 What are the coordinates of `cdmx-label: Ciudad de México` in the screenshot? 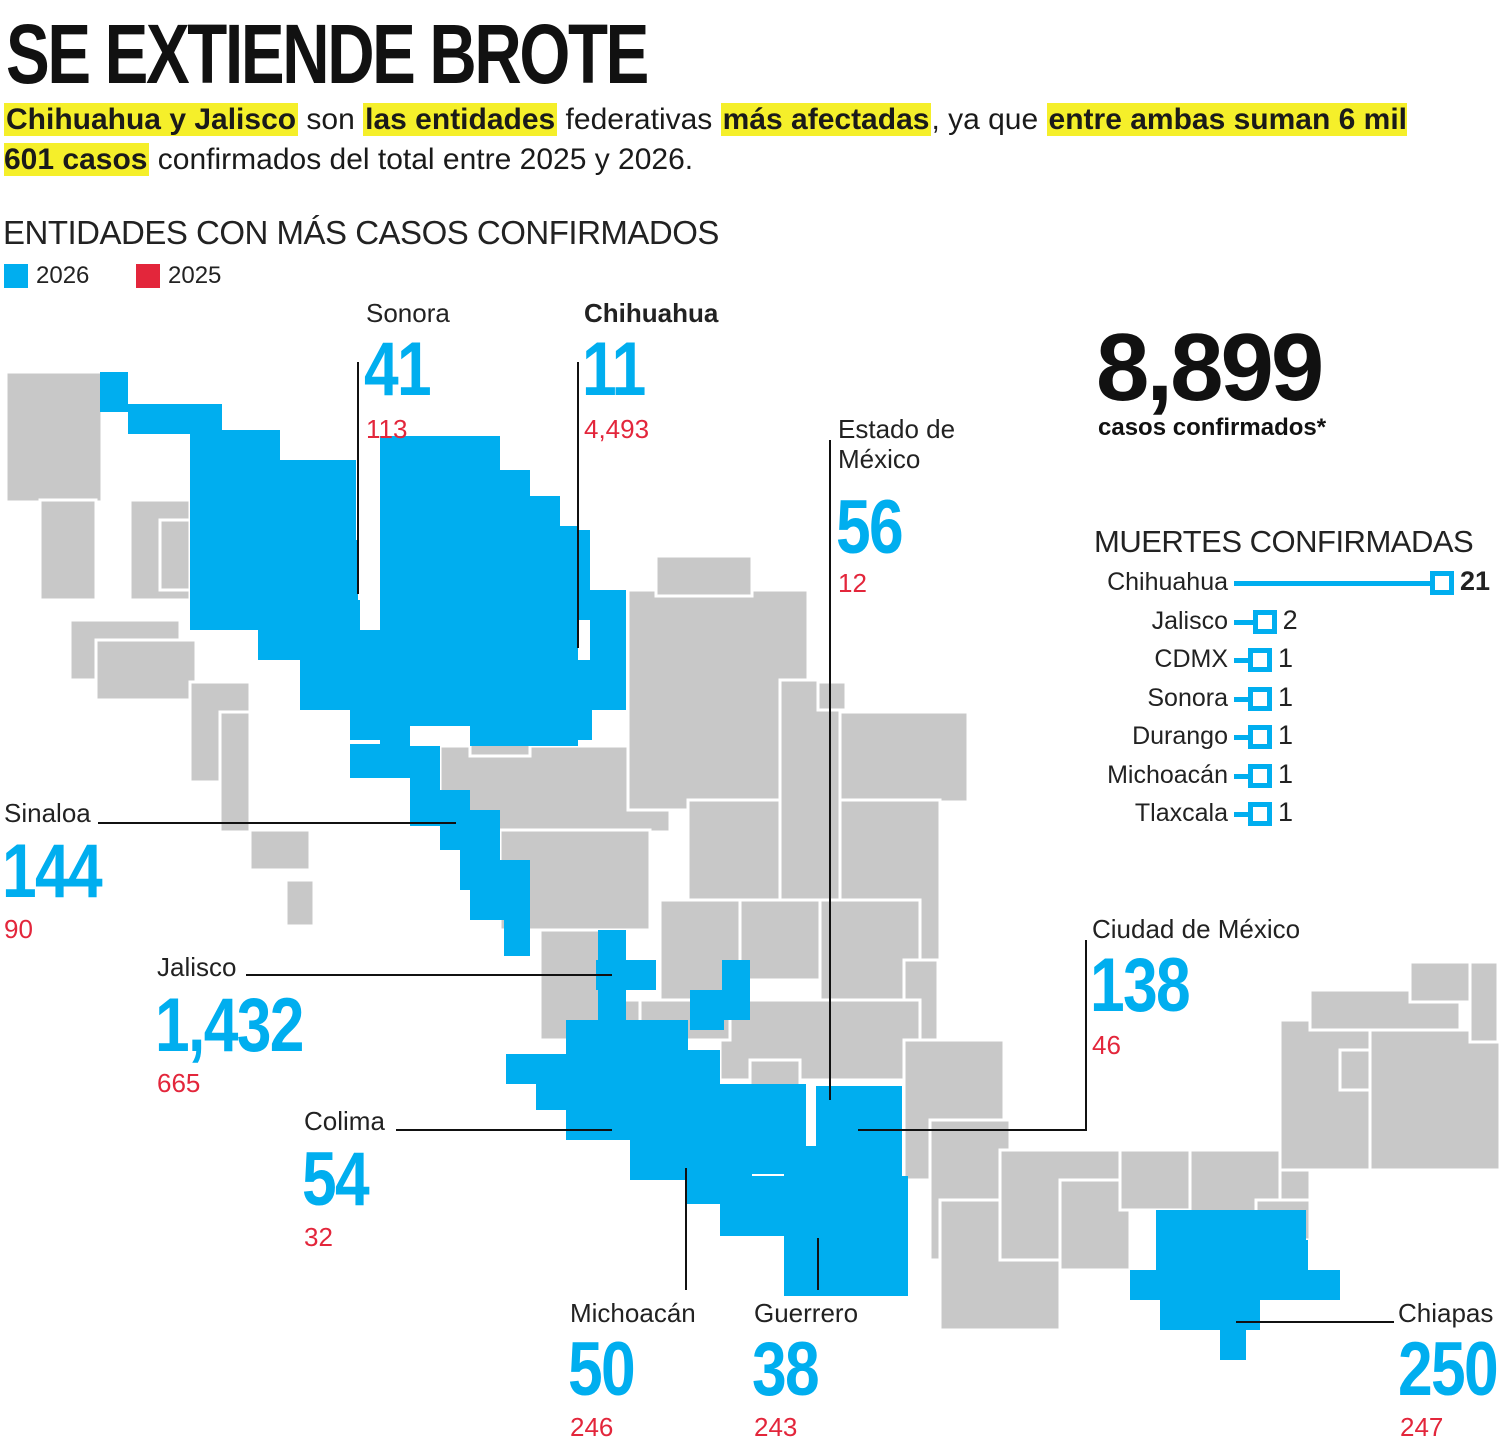 It's located at (1196, 929).